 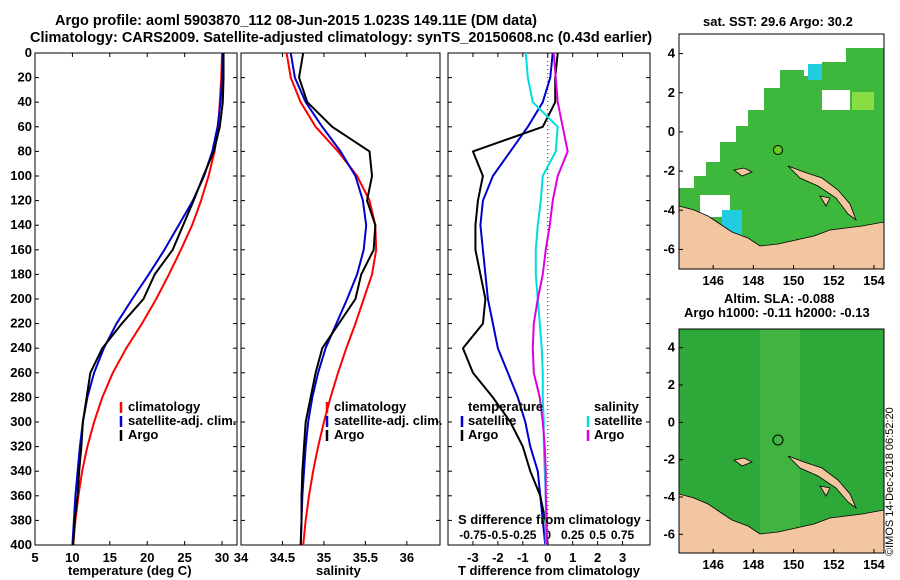 I want to click on diff-xtick-label: 2, so click(x=597, y=557).